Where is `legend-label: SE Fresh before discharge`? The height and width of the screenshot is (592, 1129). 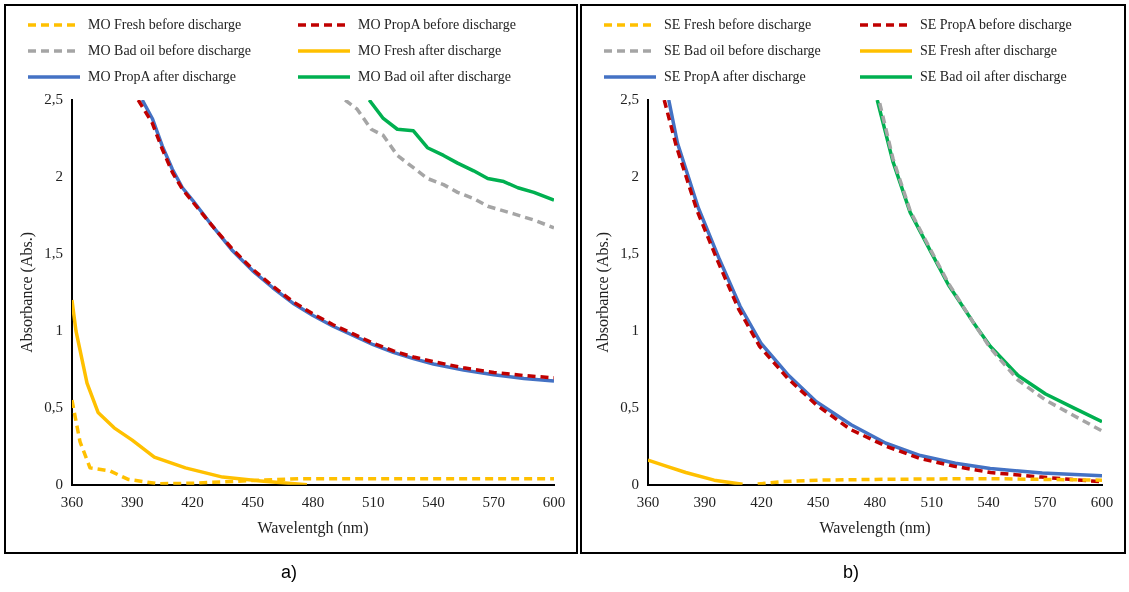 legend-label: SE Fresh before discharge is located at coordinates (738, 25).